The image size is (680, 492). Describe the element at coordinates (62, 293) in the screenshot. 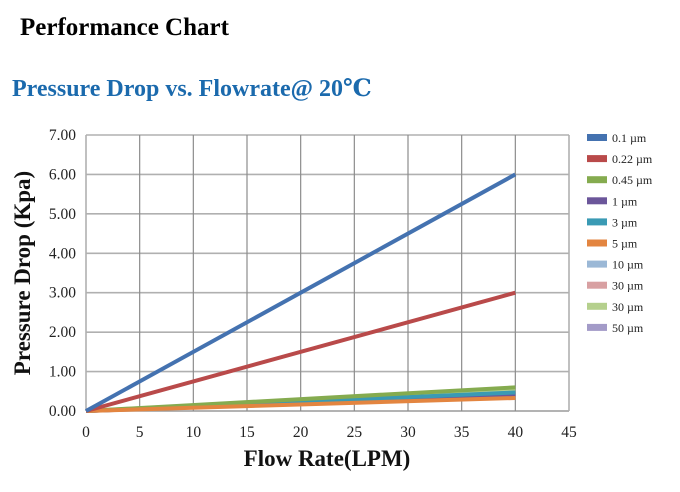

I see `y-tick-label: 3.00` at that location.